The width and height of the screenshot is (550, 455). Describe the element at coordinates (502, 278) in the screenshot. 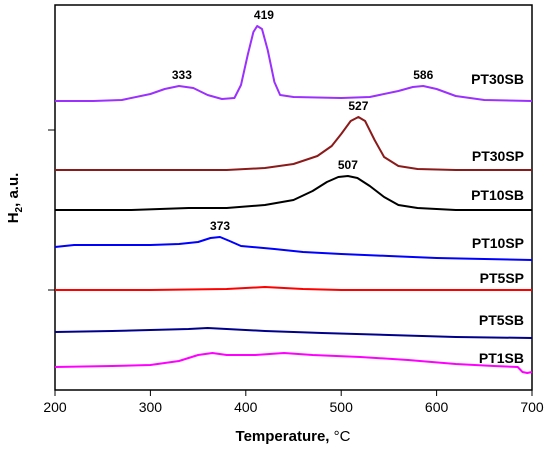

I see `series-name-PT5SP: PT5SP` at that location.